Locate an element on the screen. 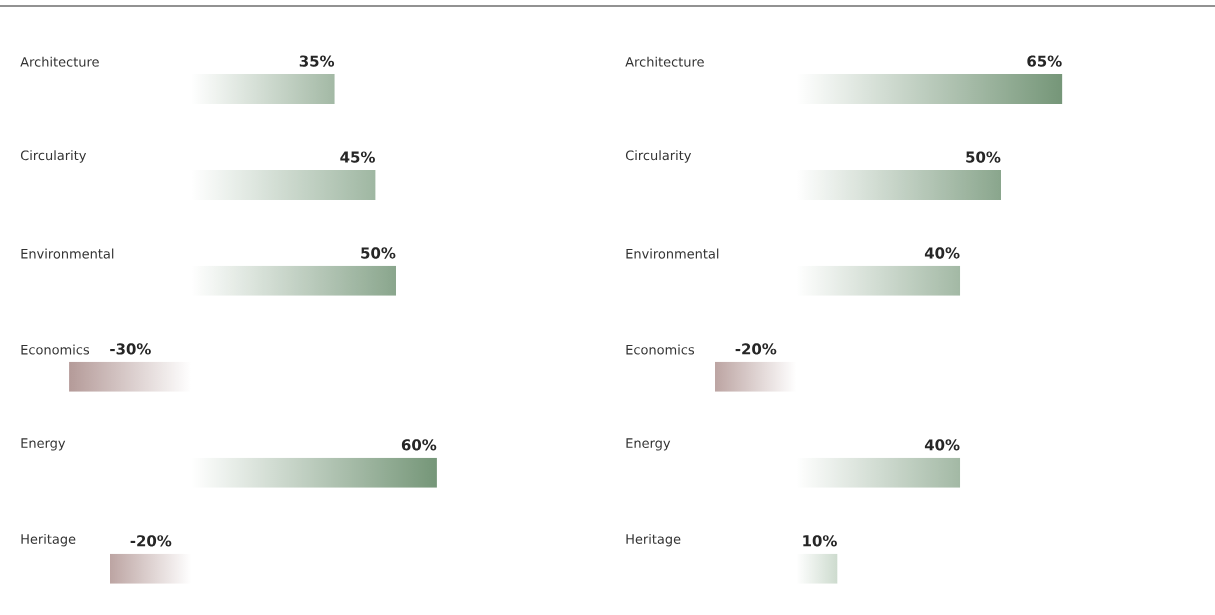  data-label: 60% is located at coordinates (419, 445).